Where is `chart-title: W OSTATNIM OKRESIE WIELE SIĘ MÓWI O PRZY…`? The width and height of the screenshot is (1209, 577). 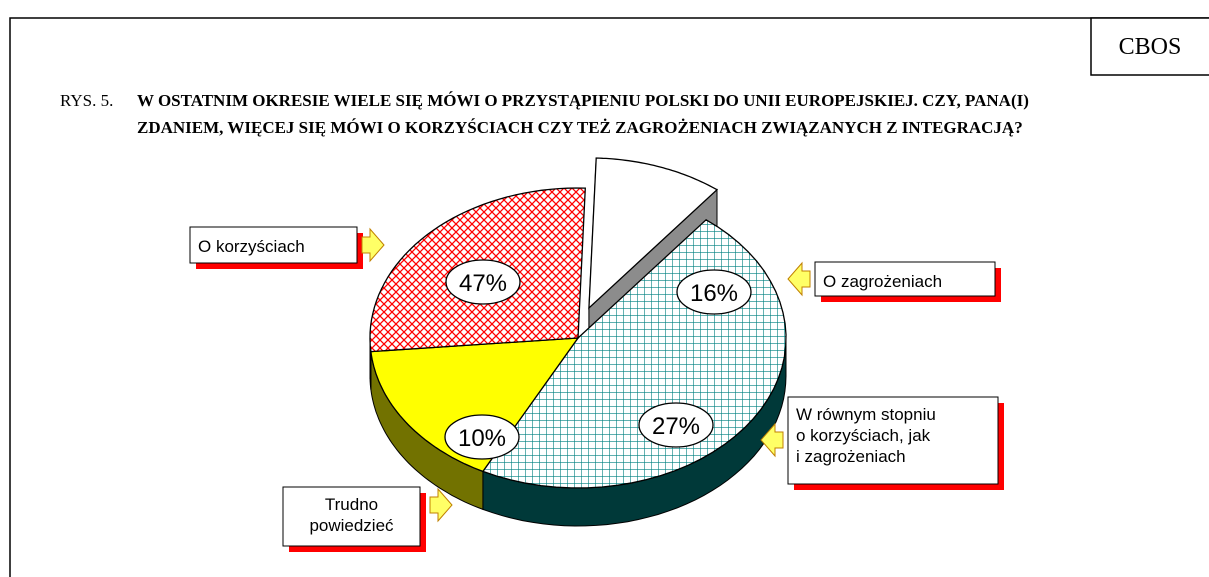
chart-title: W OSTATNIM OKRESIE WIELE SIĘ MÓWI O PRZY… is located at coordinates (583, 114).